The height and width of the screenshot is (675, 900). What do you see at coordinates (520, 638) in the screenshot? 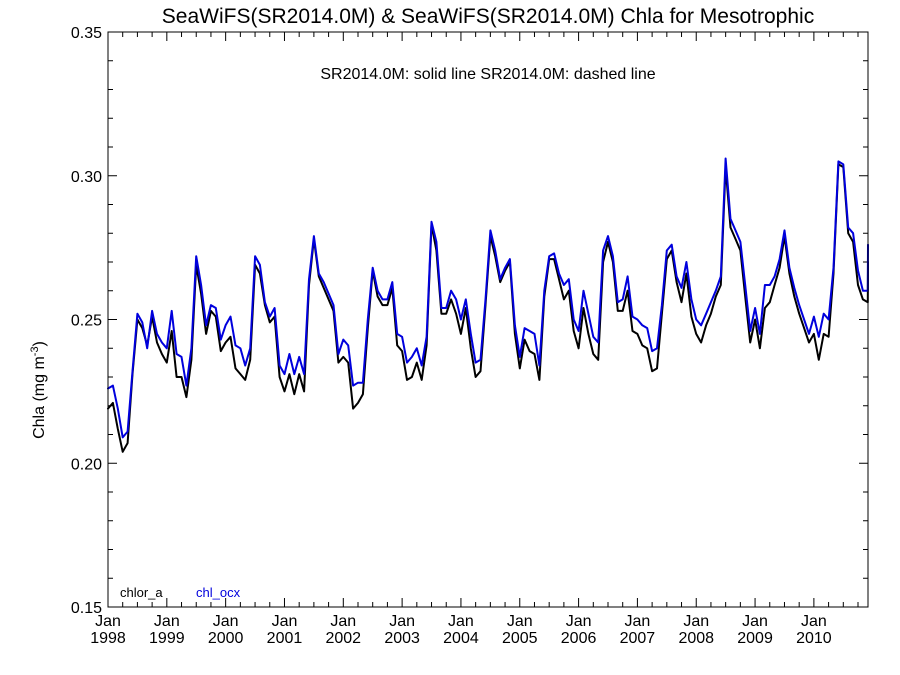
I see `x-tick-label-year: 2005` at bounding box center [520, 638].